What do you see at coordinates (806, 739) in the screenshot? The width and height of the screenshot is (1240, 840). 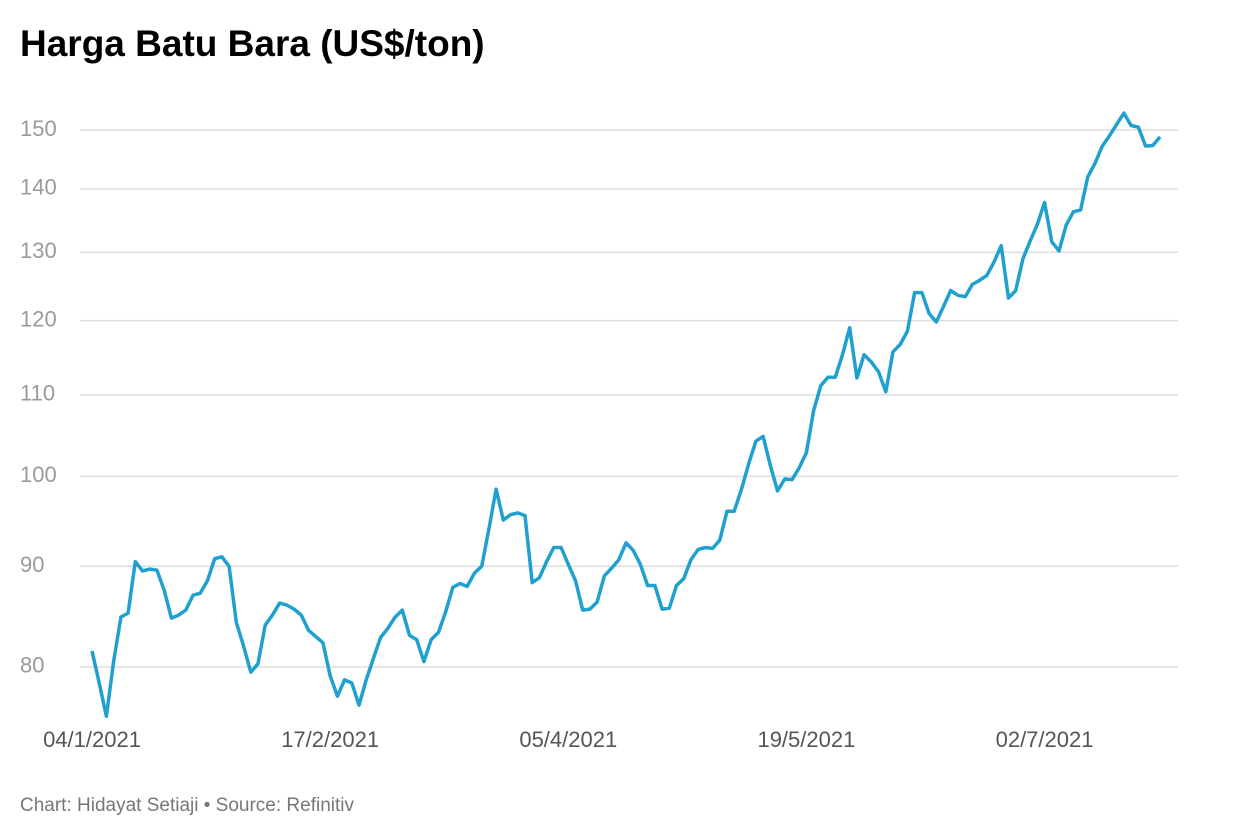 I see `x-tick-label: 19/5/2021` at bounding box center [806, 739].